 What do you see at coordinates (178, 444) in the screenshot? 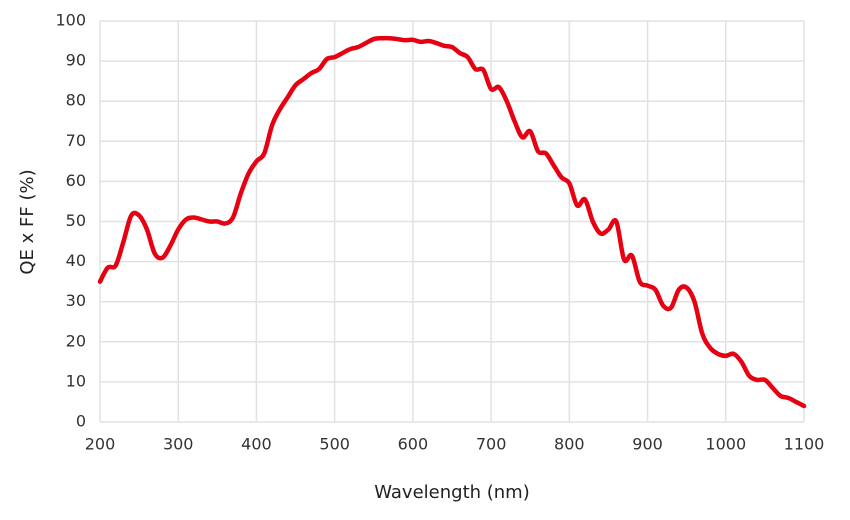
I see `x-tick-label: 300` at bounding box center [178, 444].